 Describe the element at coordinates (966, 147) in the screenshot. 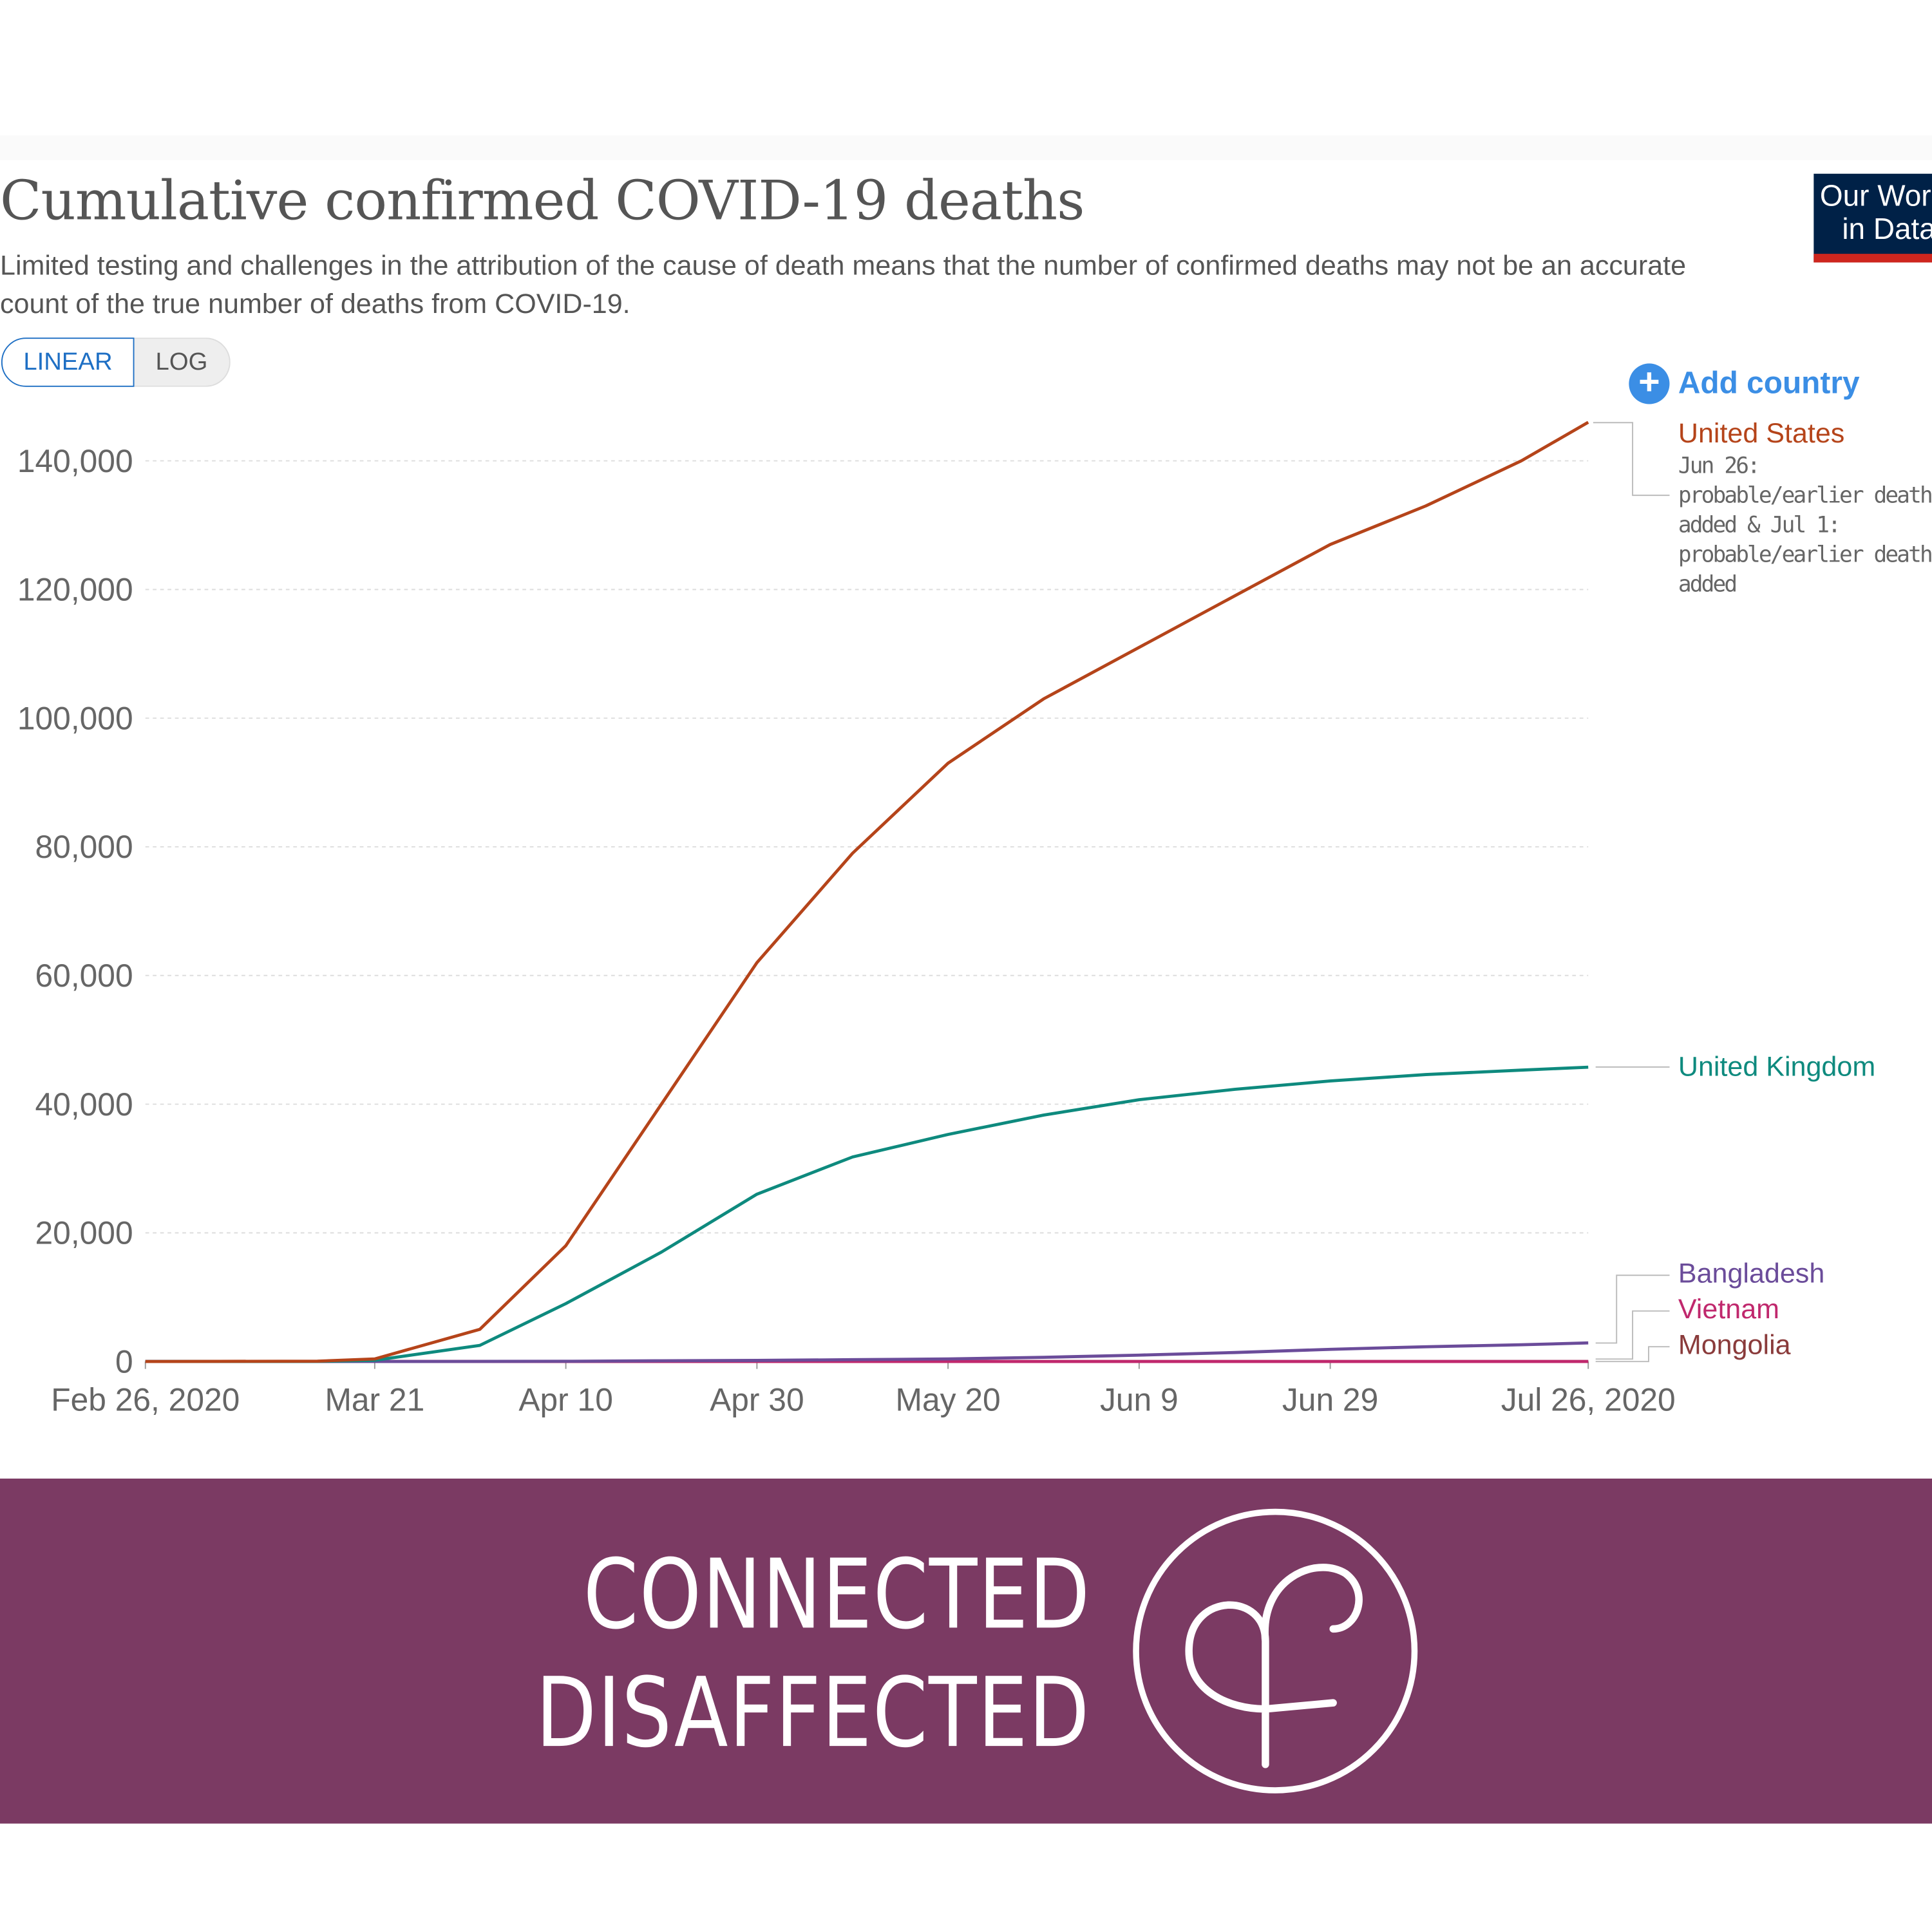

I see `top-strip` at that location.